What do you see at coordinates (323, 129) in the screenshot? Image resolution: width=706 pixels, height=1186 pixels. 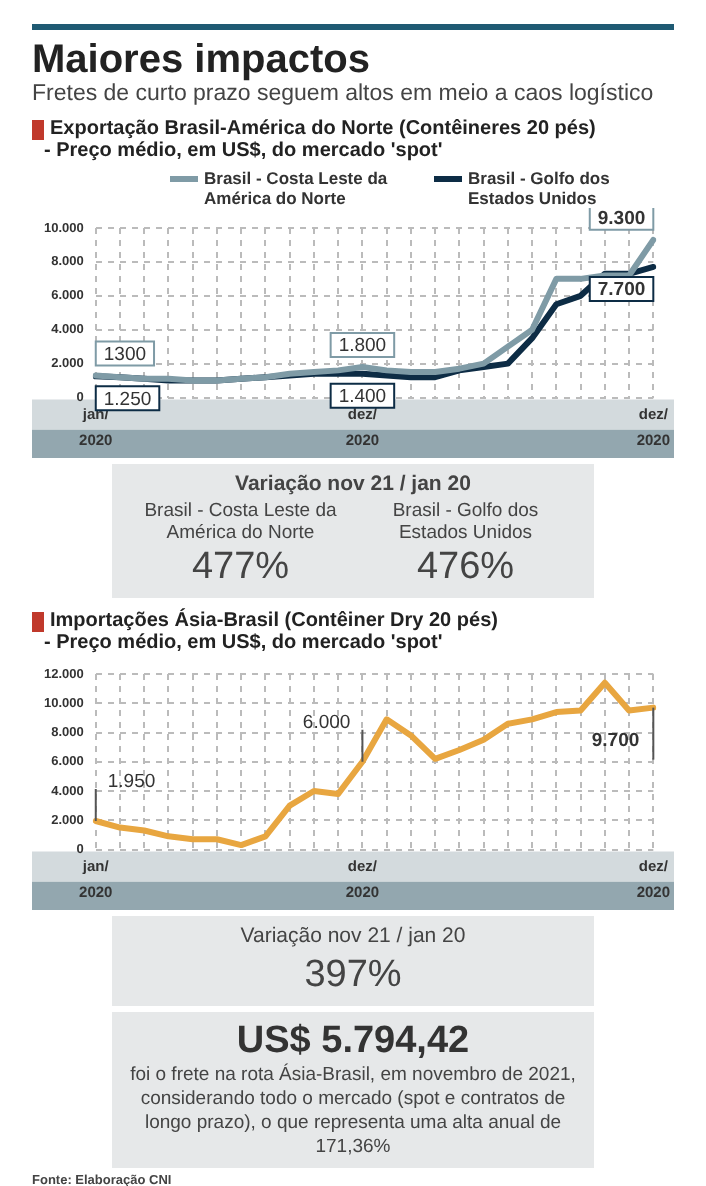 I see `chart-title: Exportação Brasil-América do Norte (Contêineres 20 pés)` at bounding box center [323, 129].